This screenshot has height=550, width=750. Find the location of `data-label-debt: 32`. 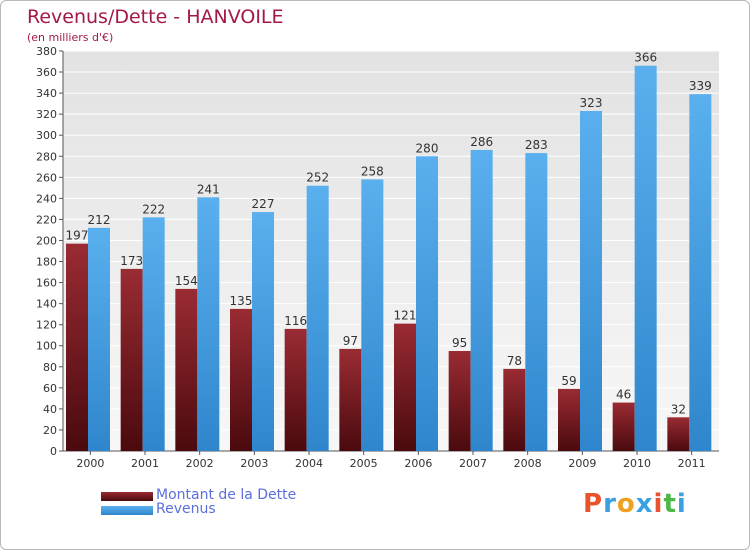

data-label-debt: 32 is located at coordinates (678, 409).